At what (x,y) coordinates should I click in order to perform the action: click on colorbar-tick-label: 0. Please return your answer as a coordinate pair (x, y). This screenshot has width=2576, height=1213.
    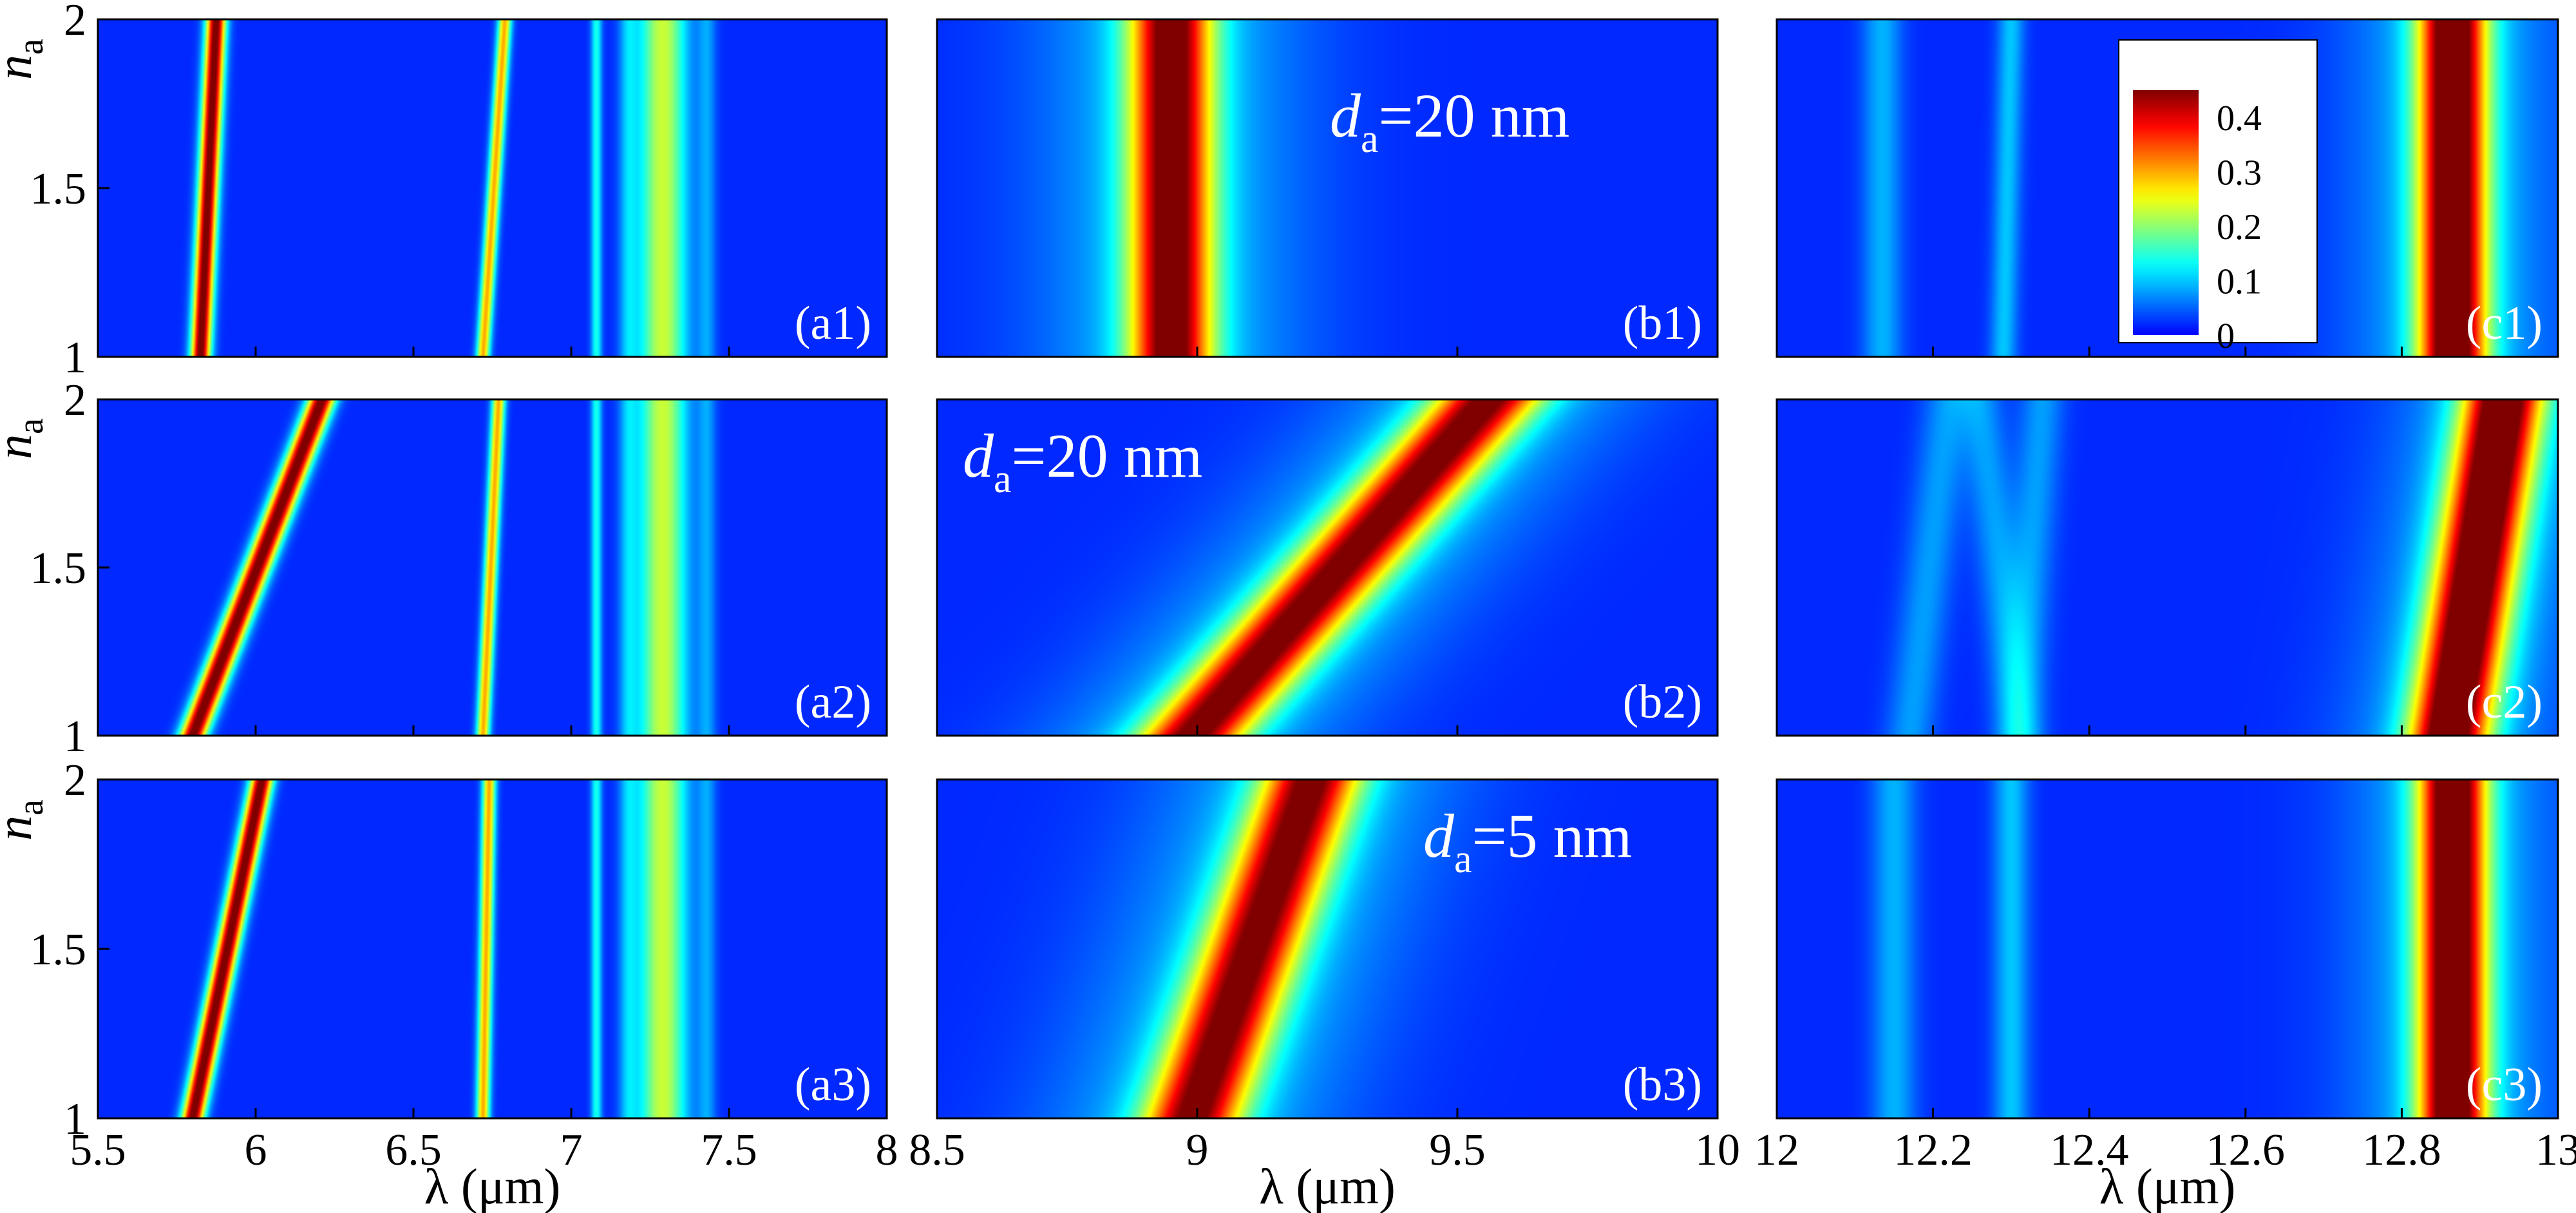
    Looking at the image, I should click on (2226, 336).